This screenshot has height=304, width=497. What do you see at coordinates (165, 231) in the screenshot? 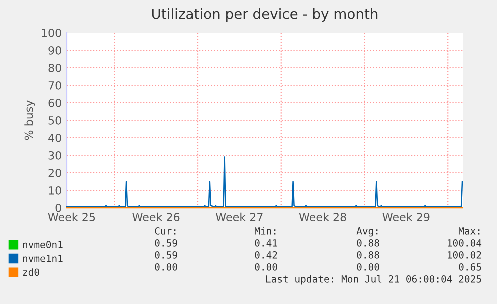
I see `text: Cur:` at bounding box center [165, 231].